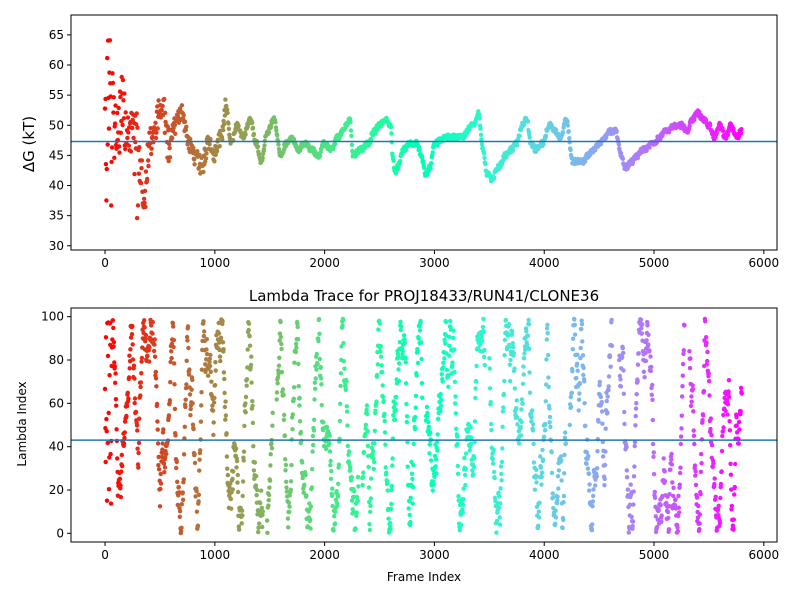 The height and width of the screenshot is (600, 800). What do you see at coordinates (215, 263) in the screenshot?
I see `x-tick-label: 1000` at bounding box center [215, 263].